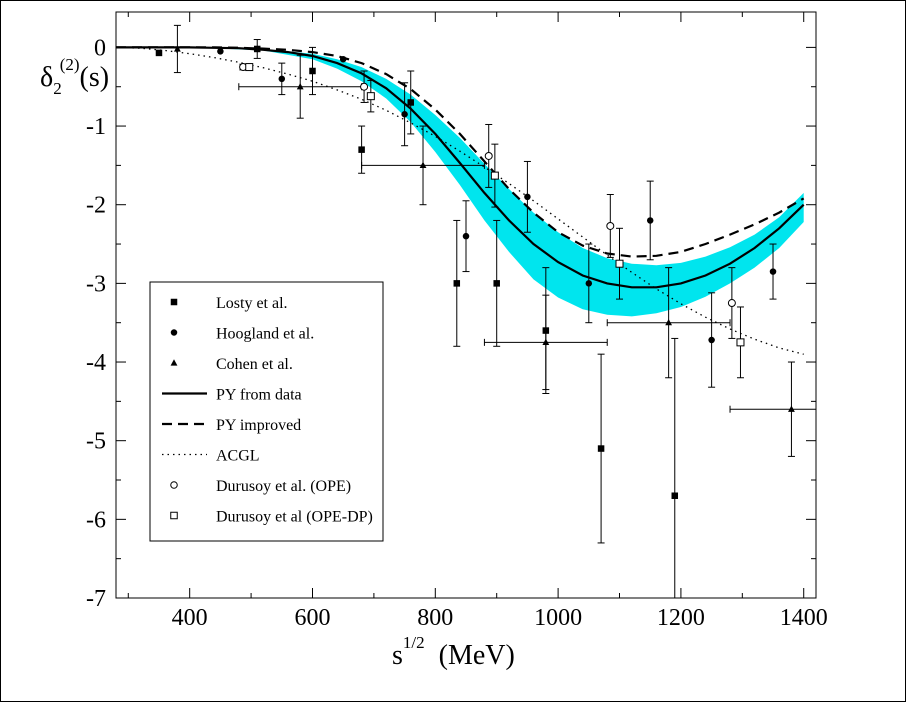 The height and width of the screenshot is (702, 906). I want to click on x-axis-title-sup: 1/2, so click(414, 642).